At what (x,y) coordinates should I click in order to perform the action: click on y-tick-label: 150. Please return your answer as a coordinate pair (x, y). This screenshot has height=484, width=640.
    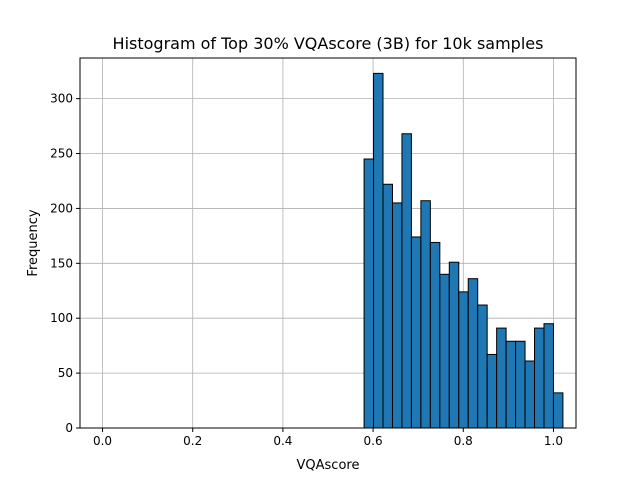
    Looking at the image, I should click on (61, 263).